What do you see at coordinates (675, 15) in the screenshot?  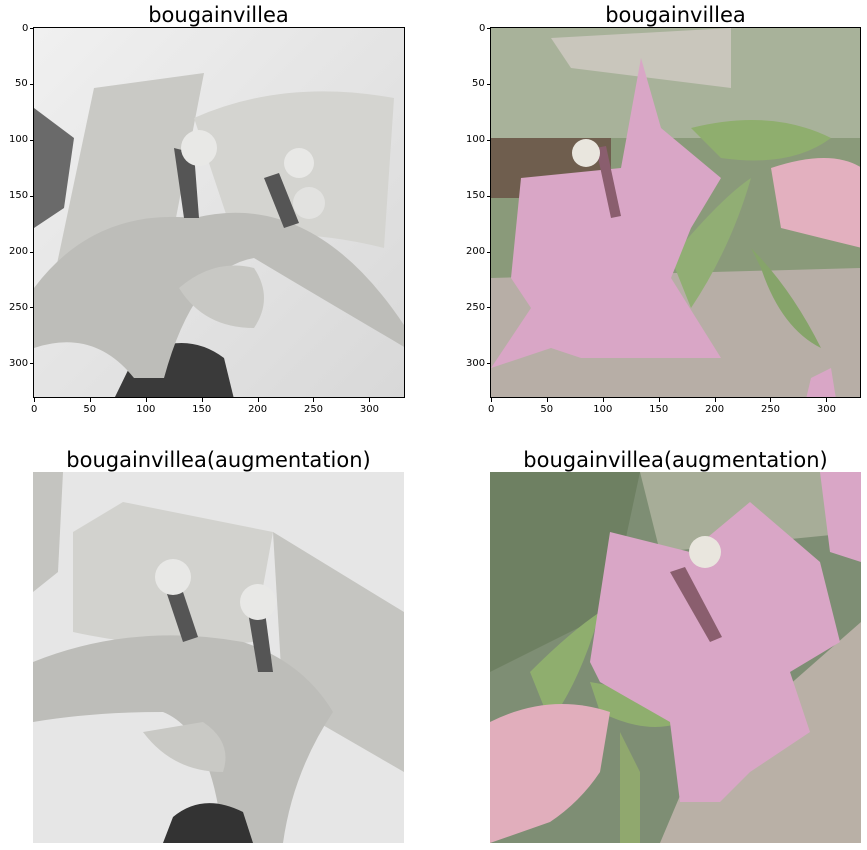 I see `panel-title-2: bougainvillea` at bounding box center [675, 15].